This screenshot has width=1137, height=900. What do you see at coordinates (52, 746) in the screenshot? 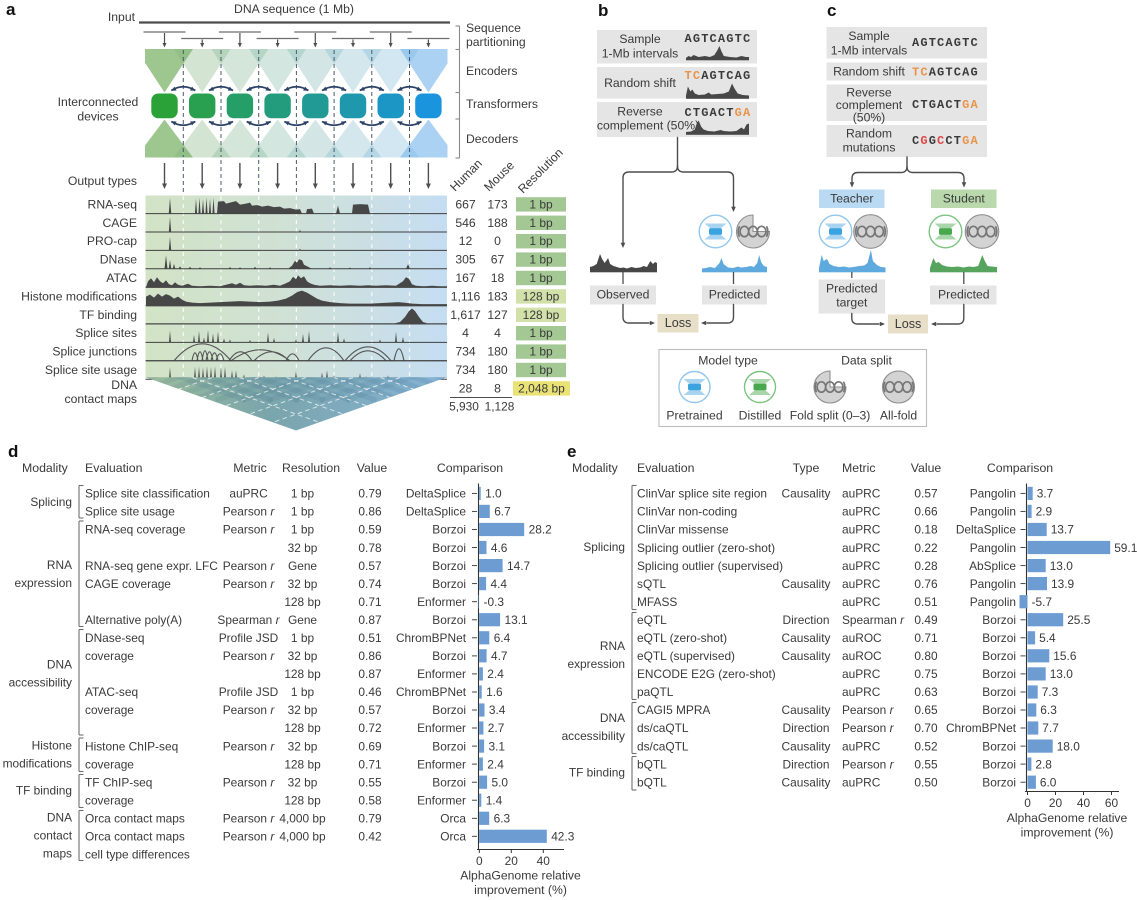
I see `svg-text: Histone` at bounding box center [52, 746].